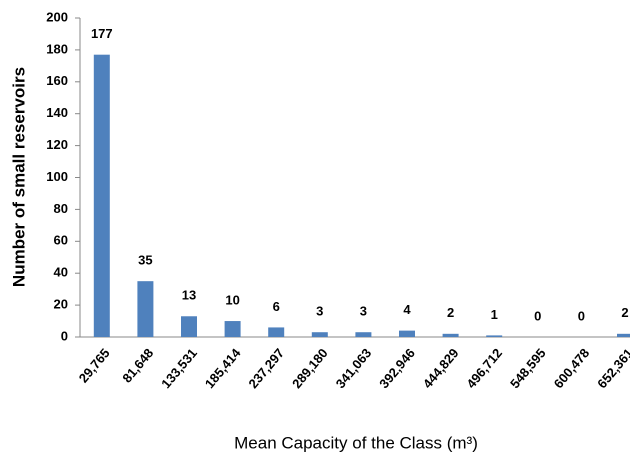 The height and width of the screenshot is (462, 630). I want to click on x-tick-label: 289,180, so click(310, 368).